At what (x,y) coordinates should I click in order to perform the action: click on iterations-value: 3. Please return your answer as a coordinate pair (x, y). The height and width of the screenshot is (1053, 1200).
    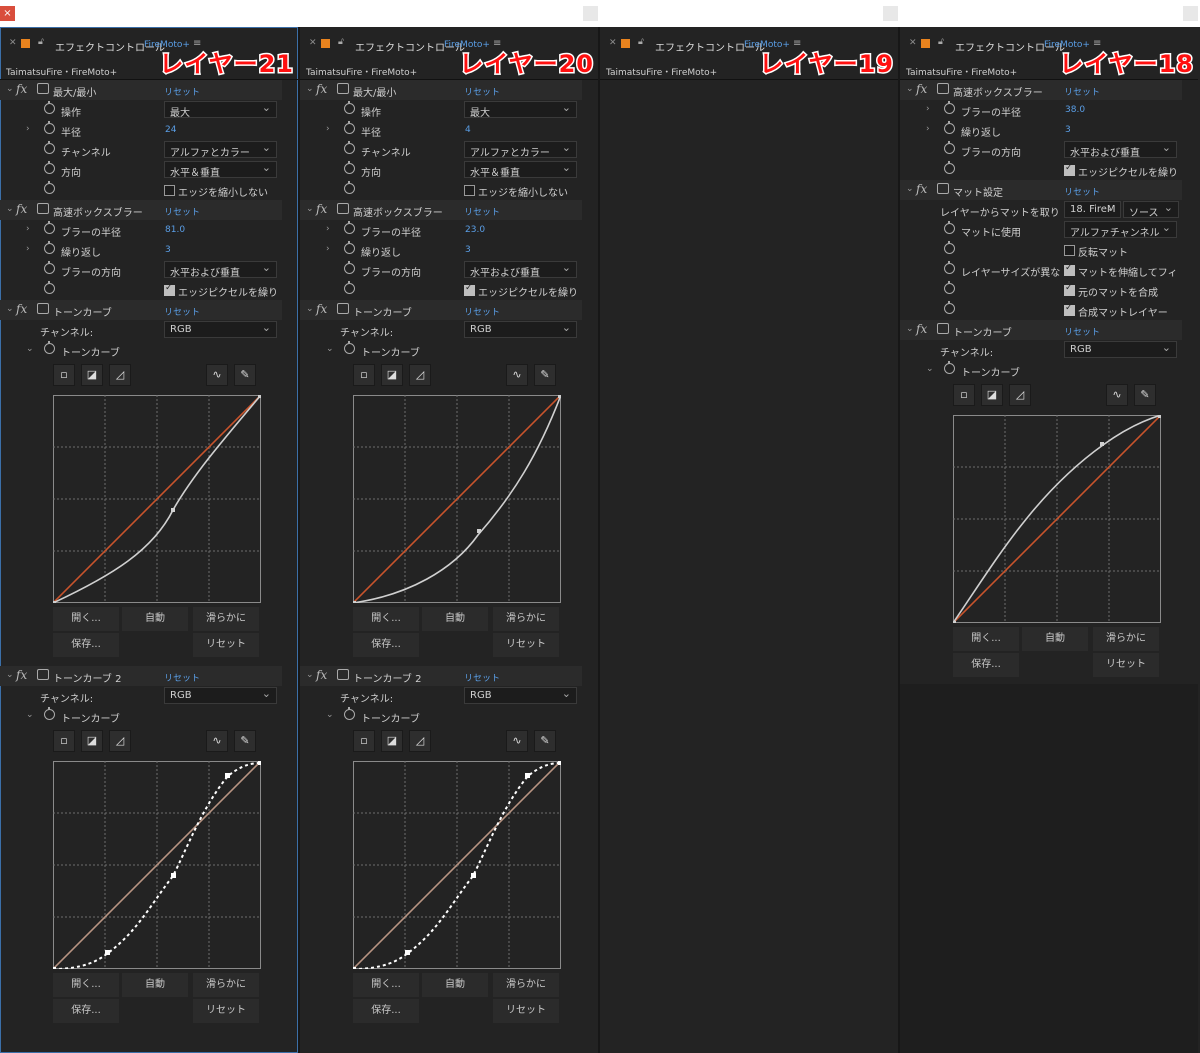
    Looking at the image, I should click on (1068, 130).